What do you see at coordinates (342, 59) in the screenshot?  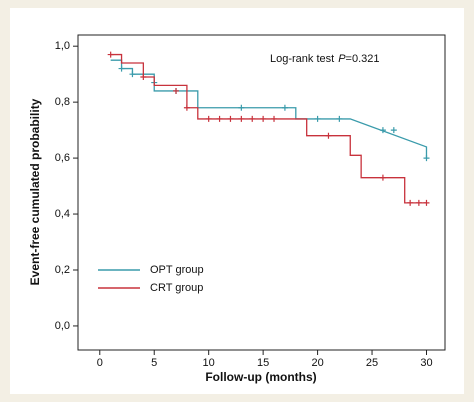 I see `annotation-p: P` at bounding box center [342, 59].